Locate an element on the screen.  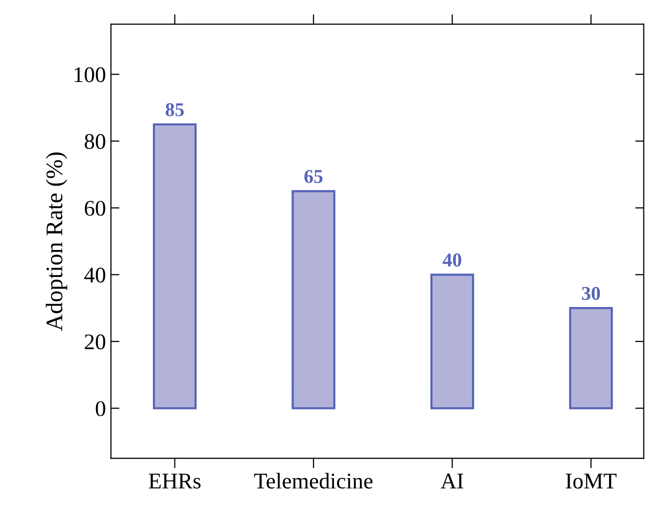
data-label: 30 is located at coordinates (591, 293).